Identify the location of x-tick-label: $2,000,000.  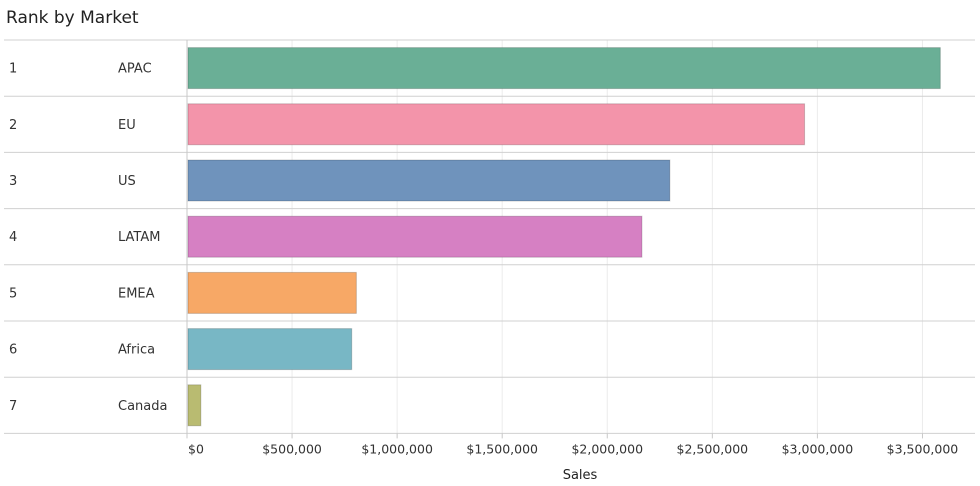
(607, 448).